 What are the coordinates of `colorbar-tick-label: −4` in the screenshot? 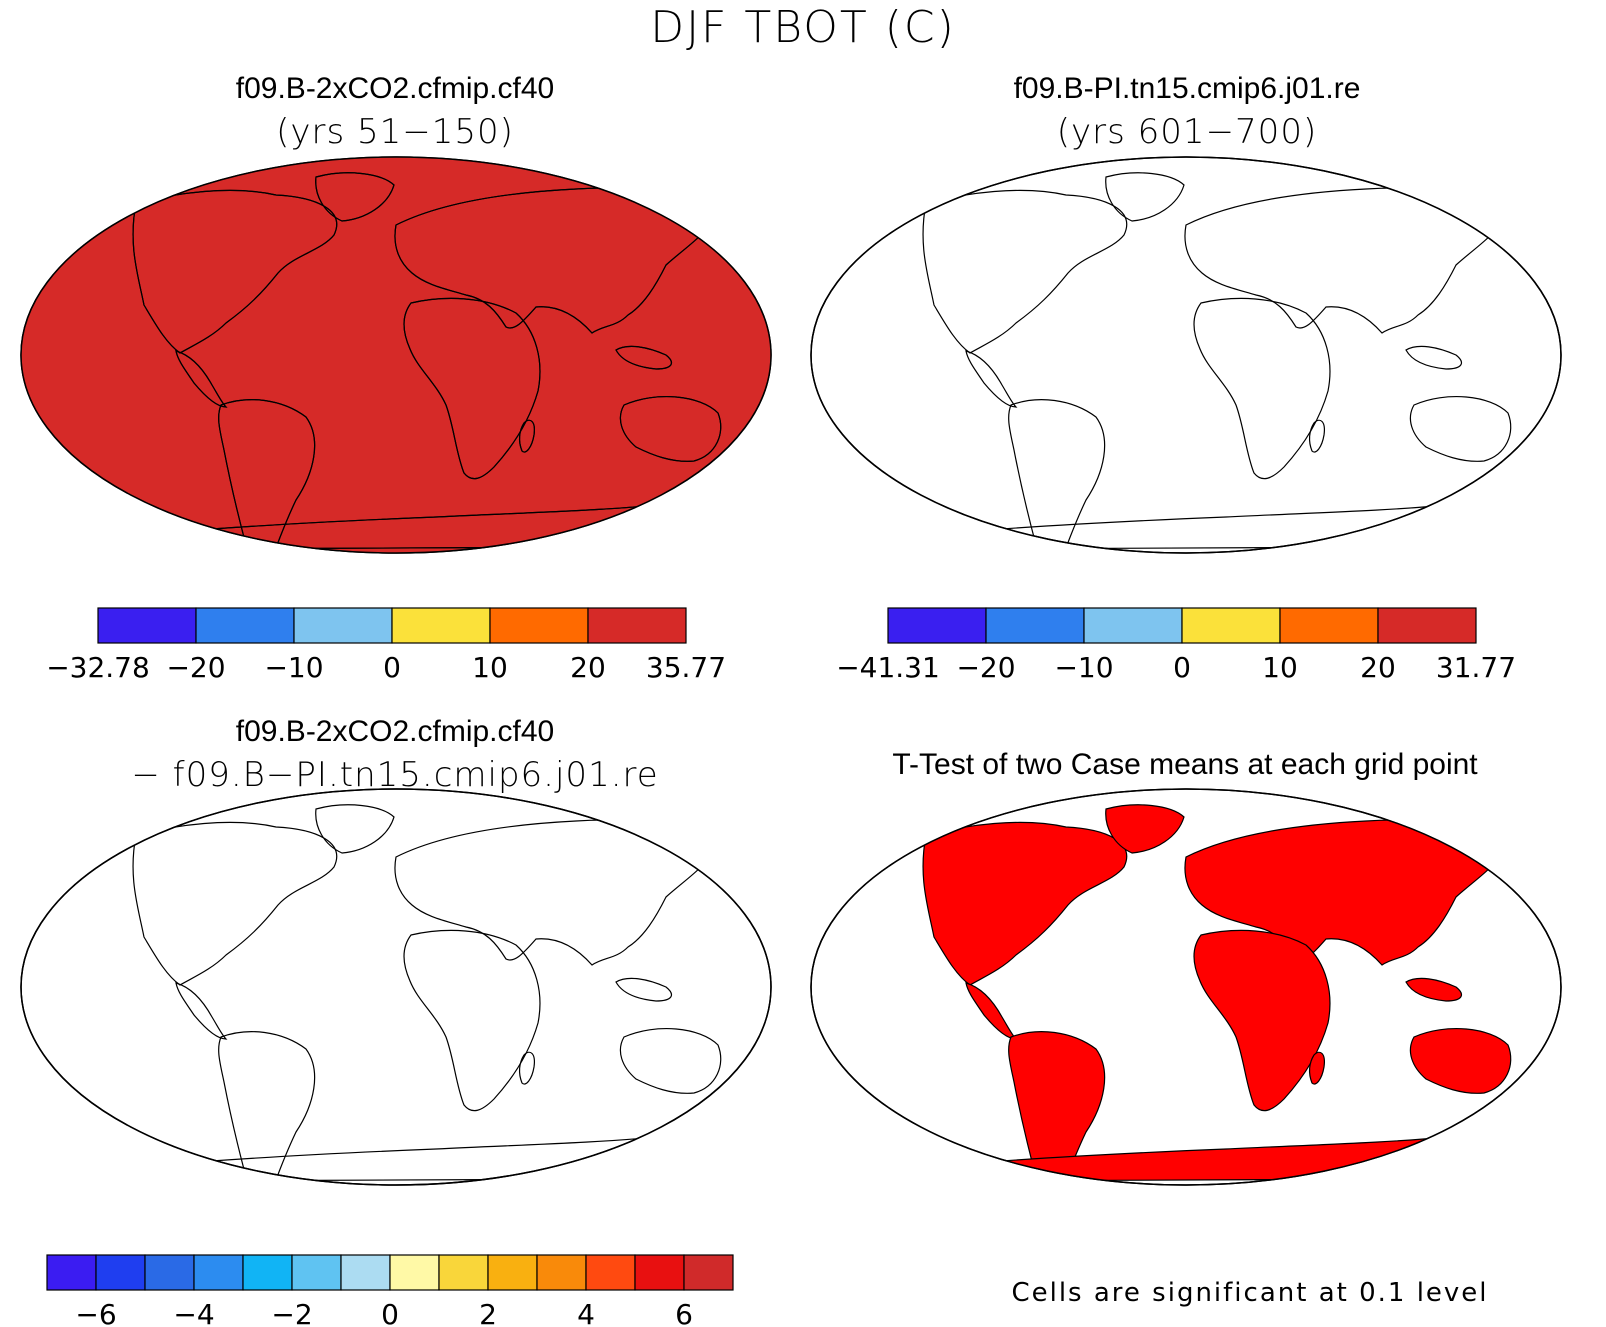 It's located at (193, 1312).